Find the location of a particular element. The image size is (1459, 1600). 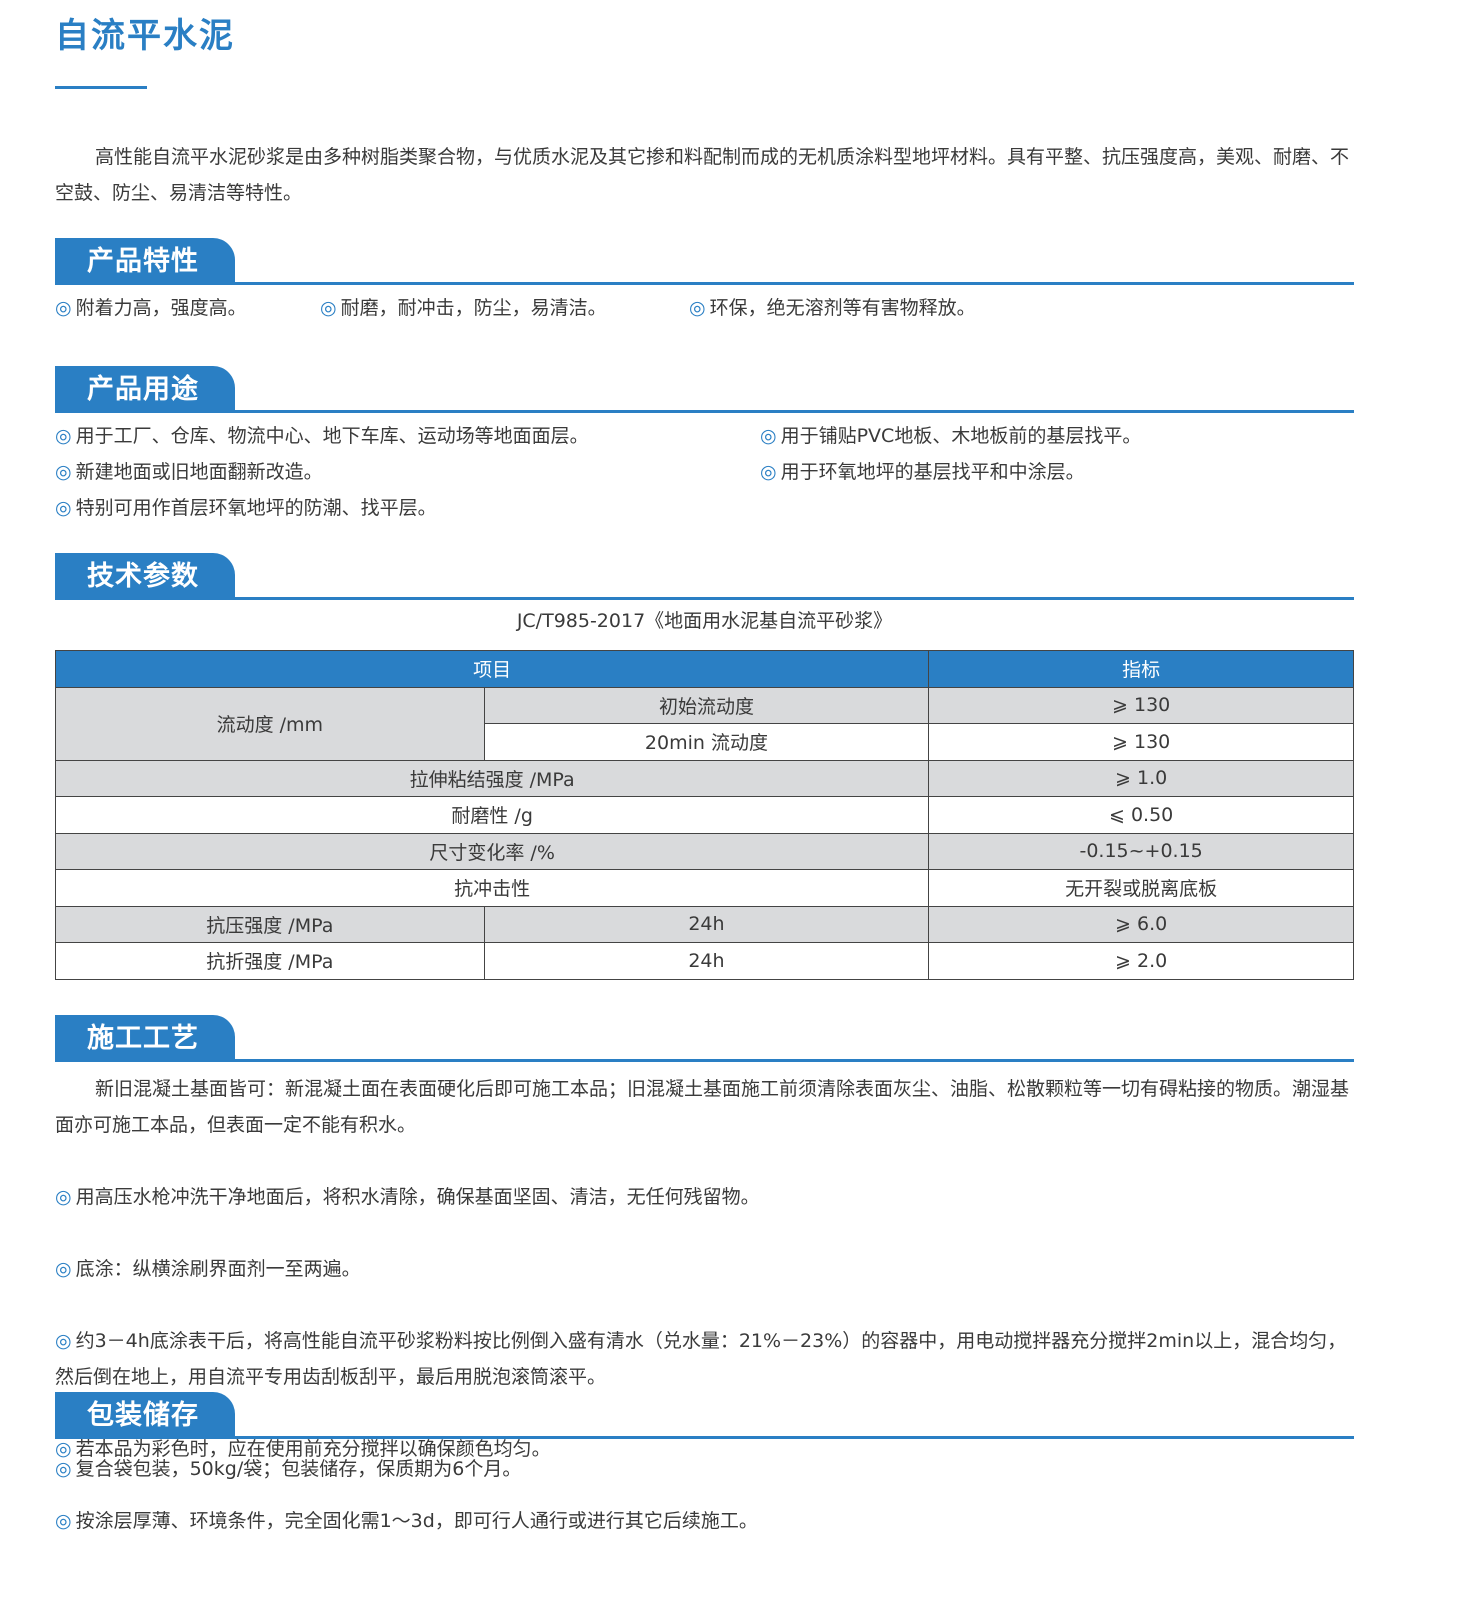

list-item: ◎ 复合袋包装，50kg/袋；包装储存，保质期为6个月。 is located at coordinates (288, 1469).